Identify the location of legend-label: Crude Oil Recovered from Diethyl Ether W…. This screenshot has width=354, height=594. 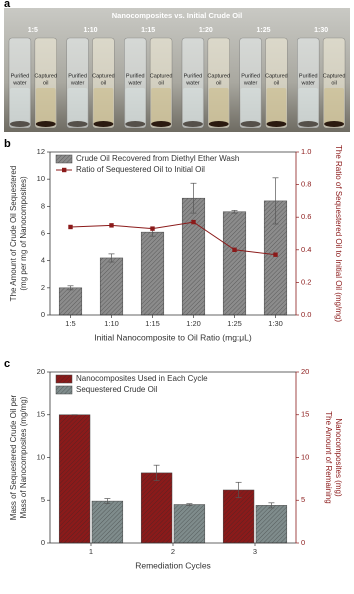
(157, 158).